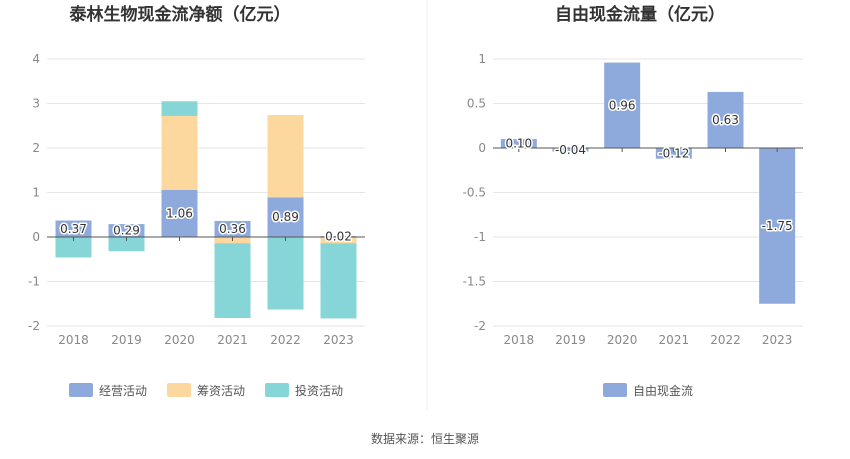 The height and width of the screenshot is (459, 850). I want to click on right-y-tick-label: -2, so click(480, 326).